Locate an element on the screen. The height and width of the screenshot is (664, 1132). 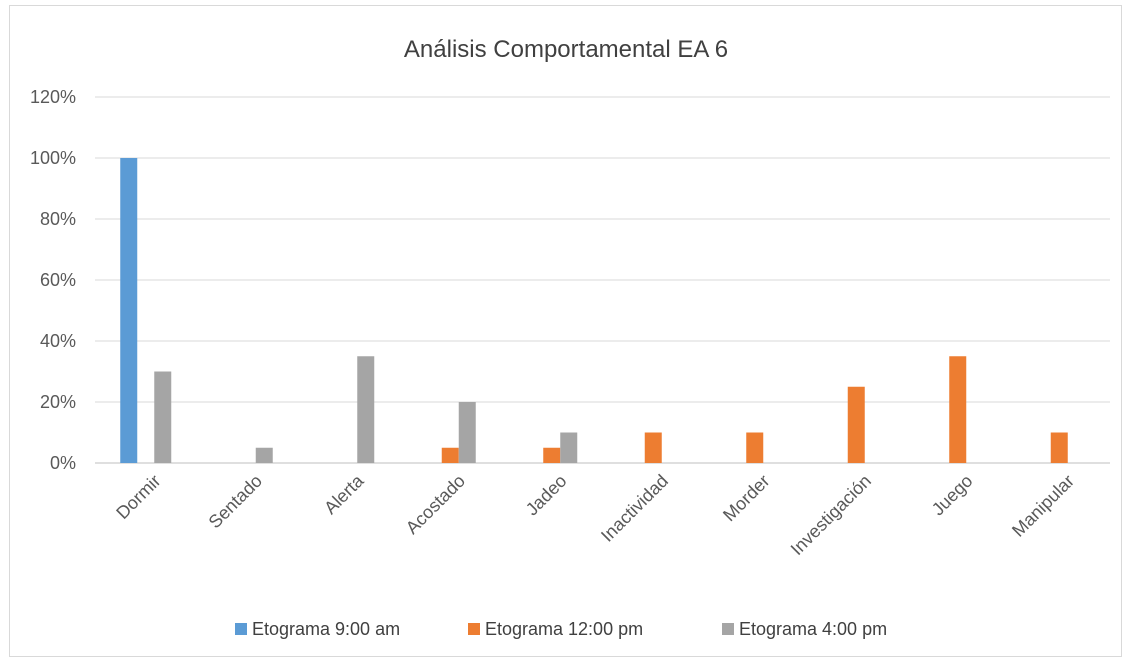
y-tick-label: 80% is located at coordinates (58, 219).